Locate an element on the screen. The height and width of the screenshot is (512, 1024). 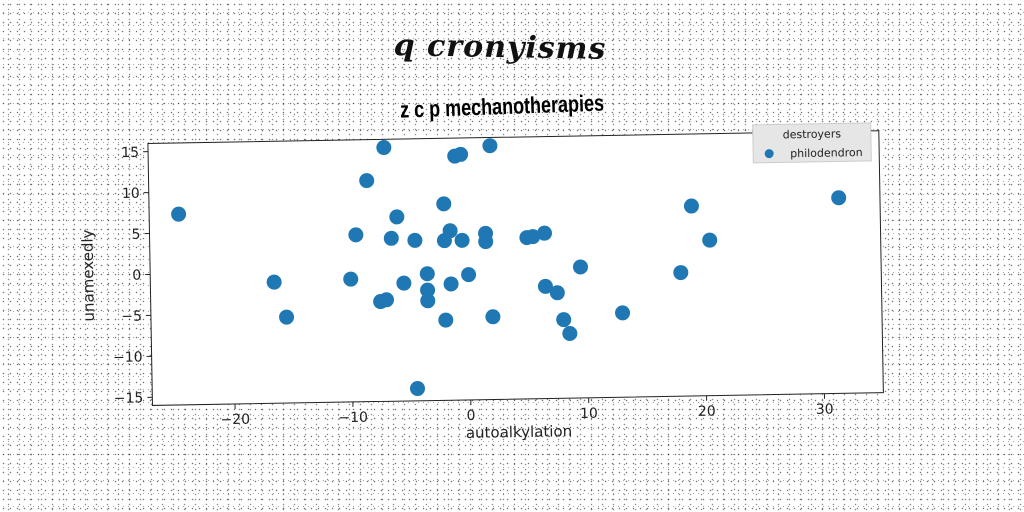
y-tick-label: −15 is located at coordinates (129, 398).